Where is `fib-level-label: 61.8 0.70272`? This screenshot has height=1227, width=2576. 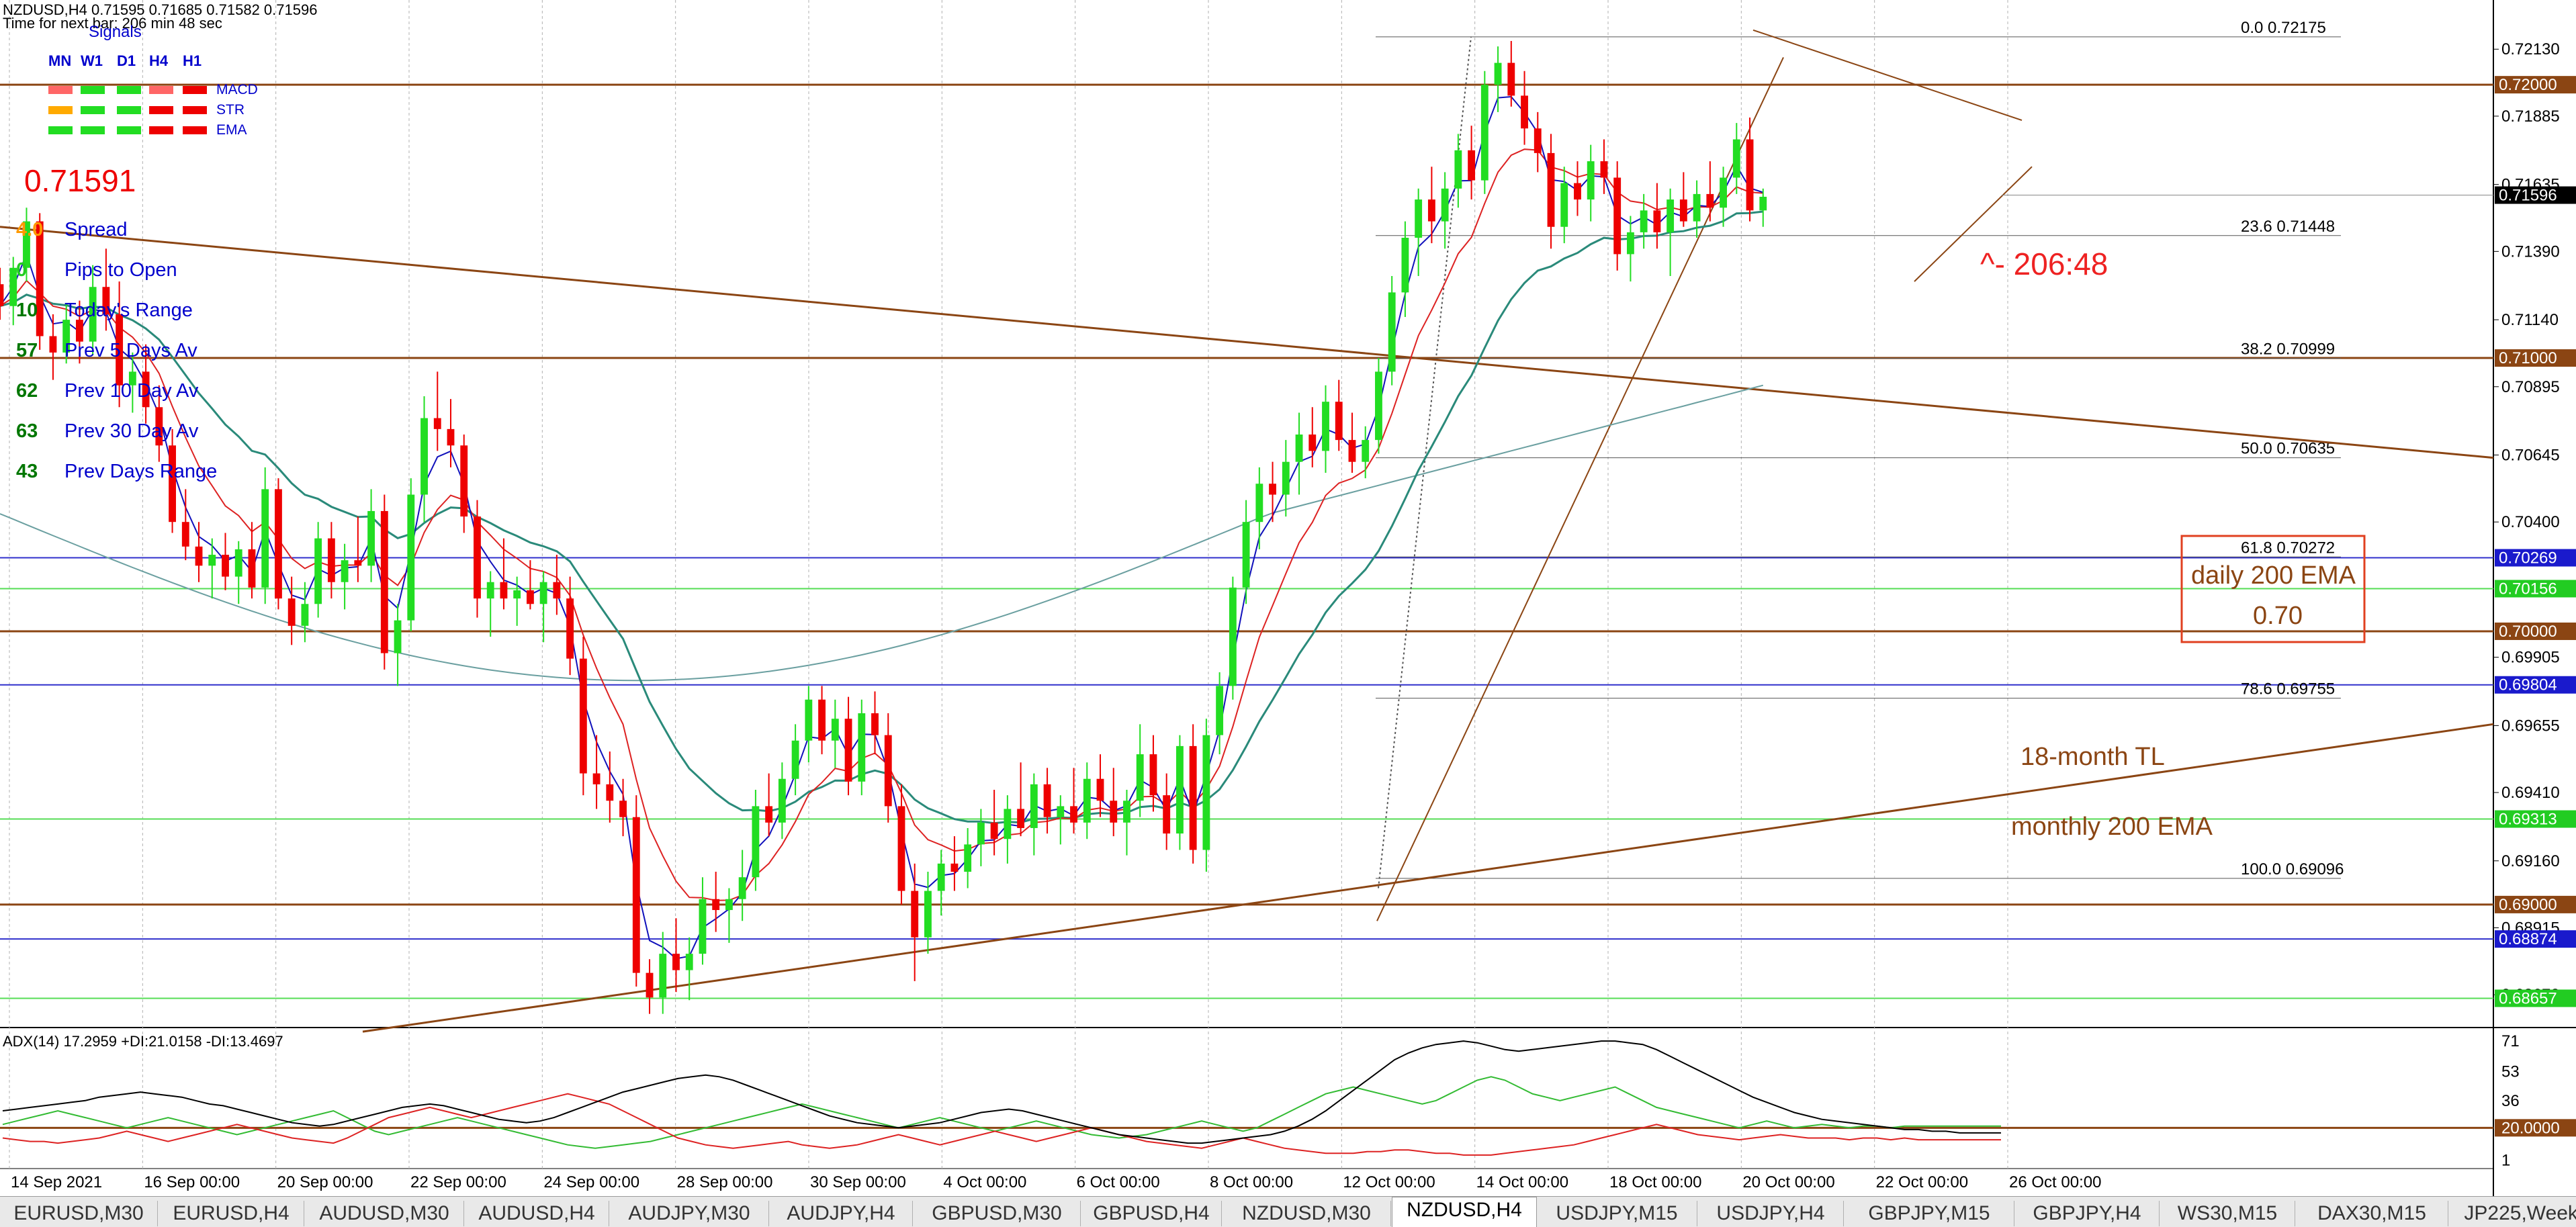 fib-level-label: 61.8 0.70272 is located at coordinates (2288, 548).